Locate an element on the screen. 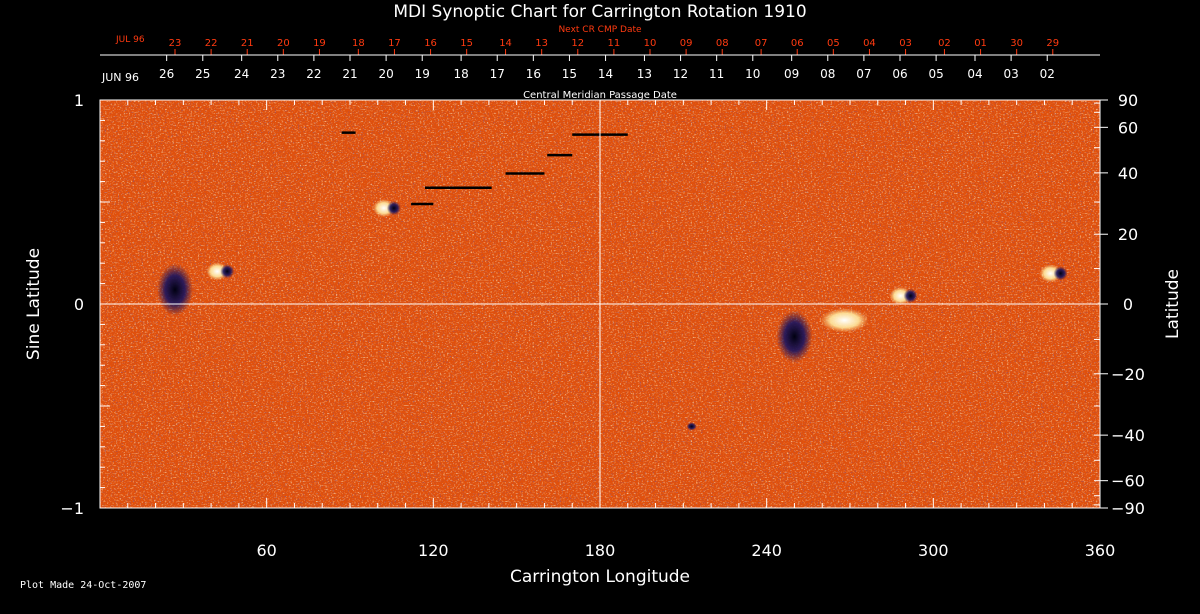 The image size is (1200, 614). cmp-day-label: 19 is located at coordinates (422, 74).